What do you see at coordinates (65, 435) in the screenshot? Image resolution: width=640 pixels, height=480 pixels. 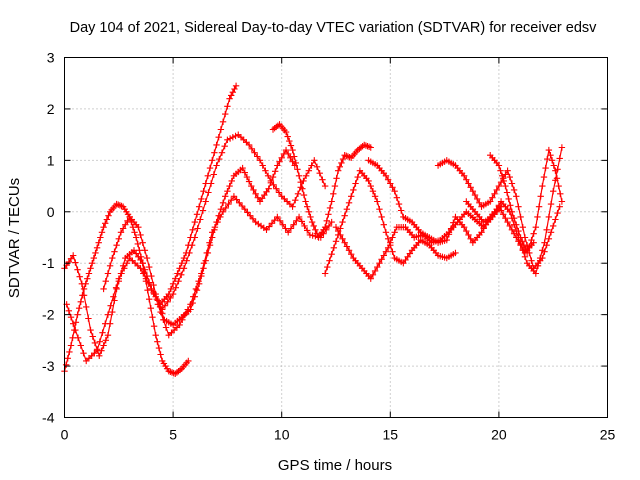 I see `x-tick-label: 0` at bounding box center [65, 435].